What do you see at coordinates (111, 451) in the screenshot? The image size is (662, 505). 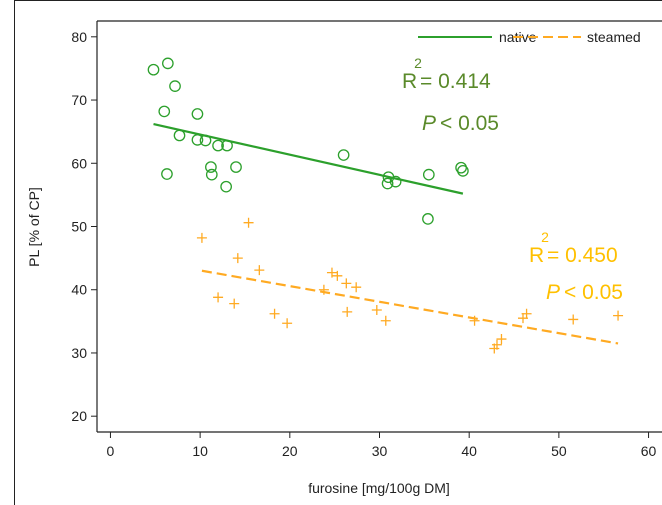 I see `x-tick-label: 0` at bounding box center [111, 451].